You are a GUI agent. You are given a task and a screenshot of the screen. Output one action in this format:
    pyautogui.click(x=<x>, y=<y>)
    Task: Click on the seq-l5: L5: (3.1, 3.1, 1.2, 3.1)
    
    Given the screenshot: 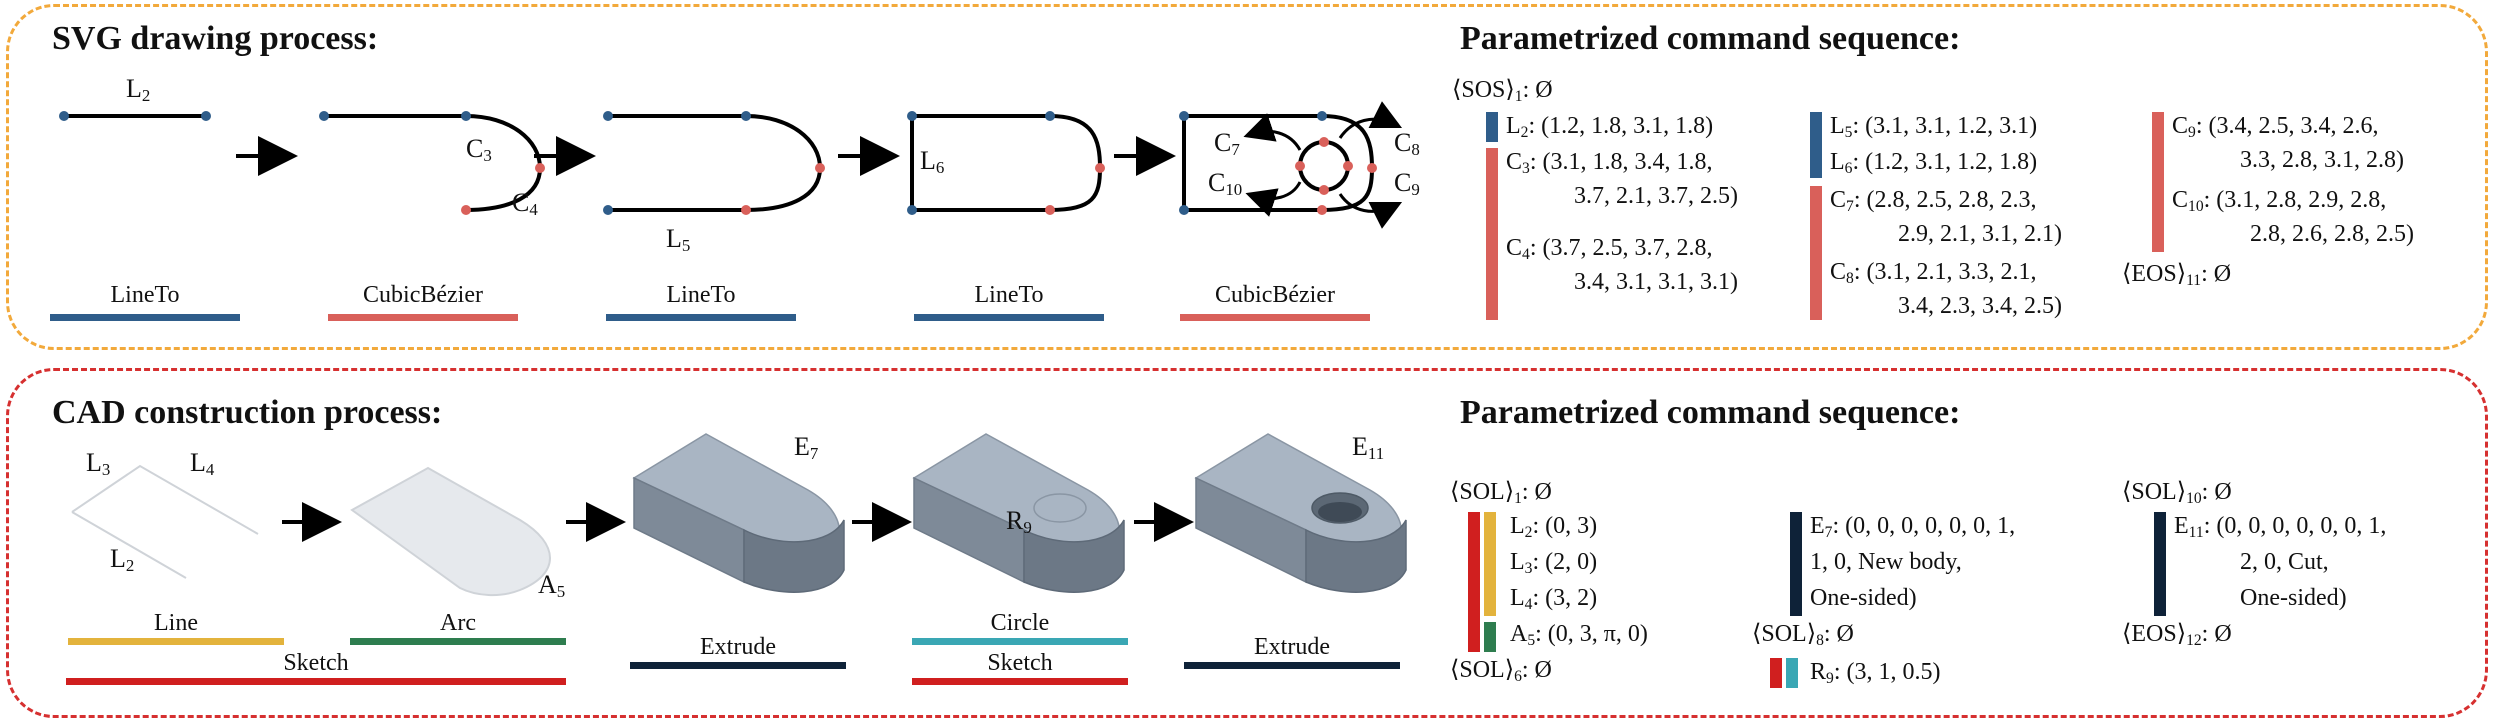 What is the action you would take?
    pyautogui.click(x=1934, y=127)
    